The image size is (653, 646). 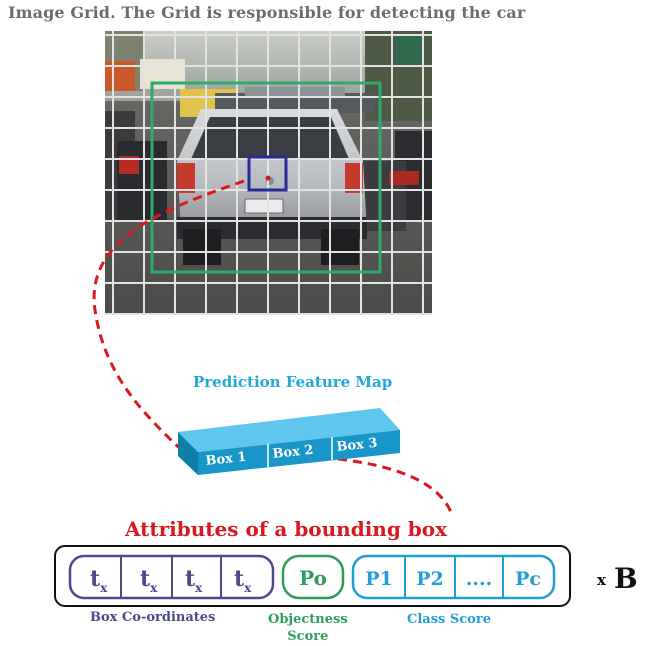 What do you see at coordinates (293, 382) in the screenshot?
I see `feature-map-label: Prediction Feature Map` at bounding box center [293, 382].